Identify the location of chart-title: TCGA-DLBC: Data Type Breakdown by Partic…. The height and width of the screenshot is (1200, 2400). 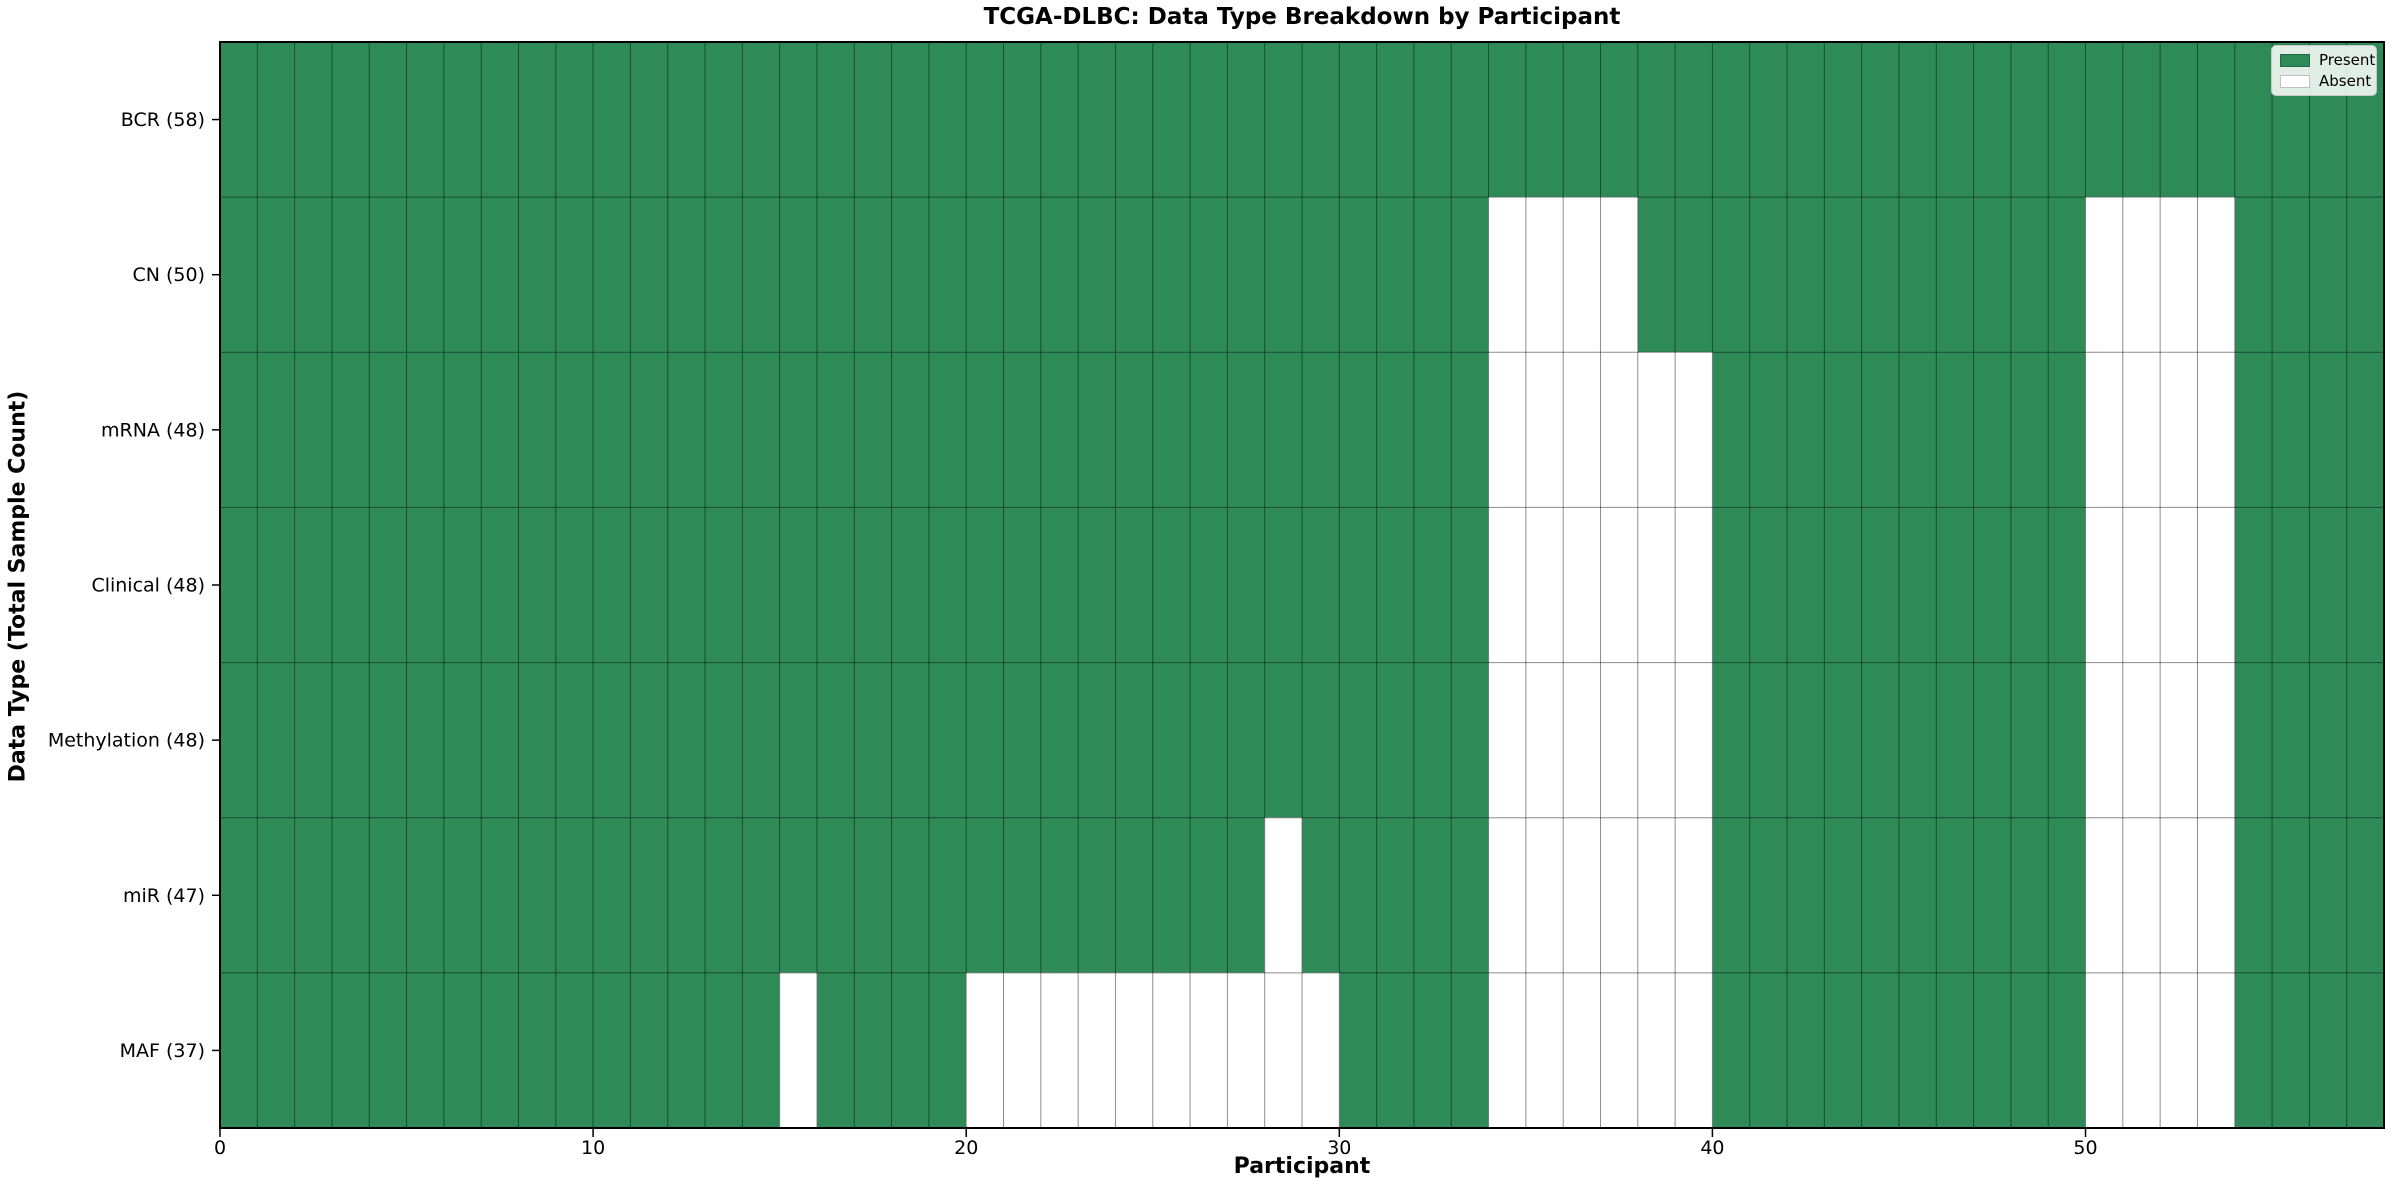
(1302, 17).